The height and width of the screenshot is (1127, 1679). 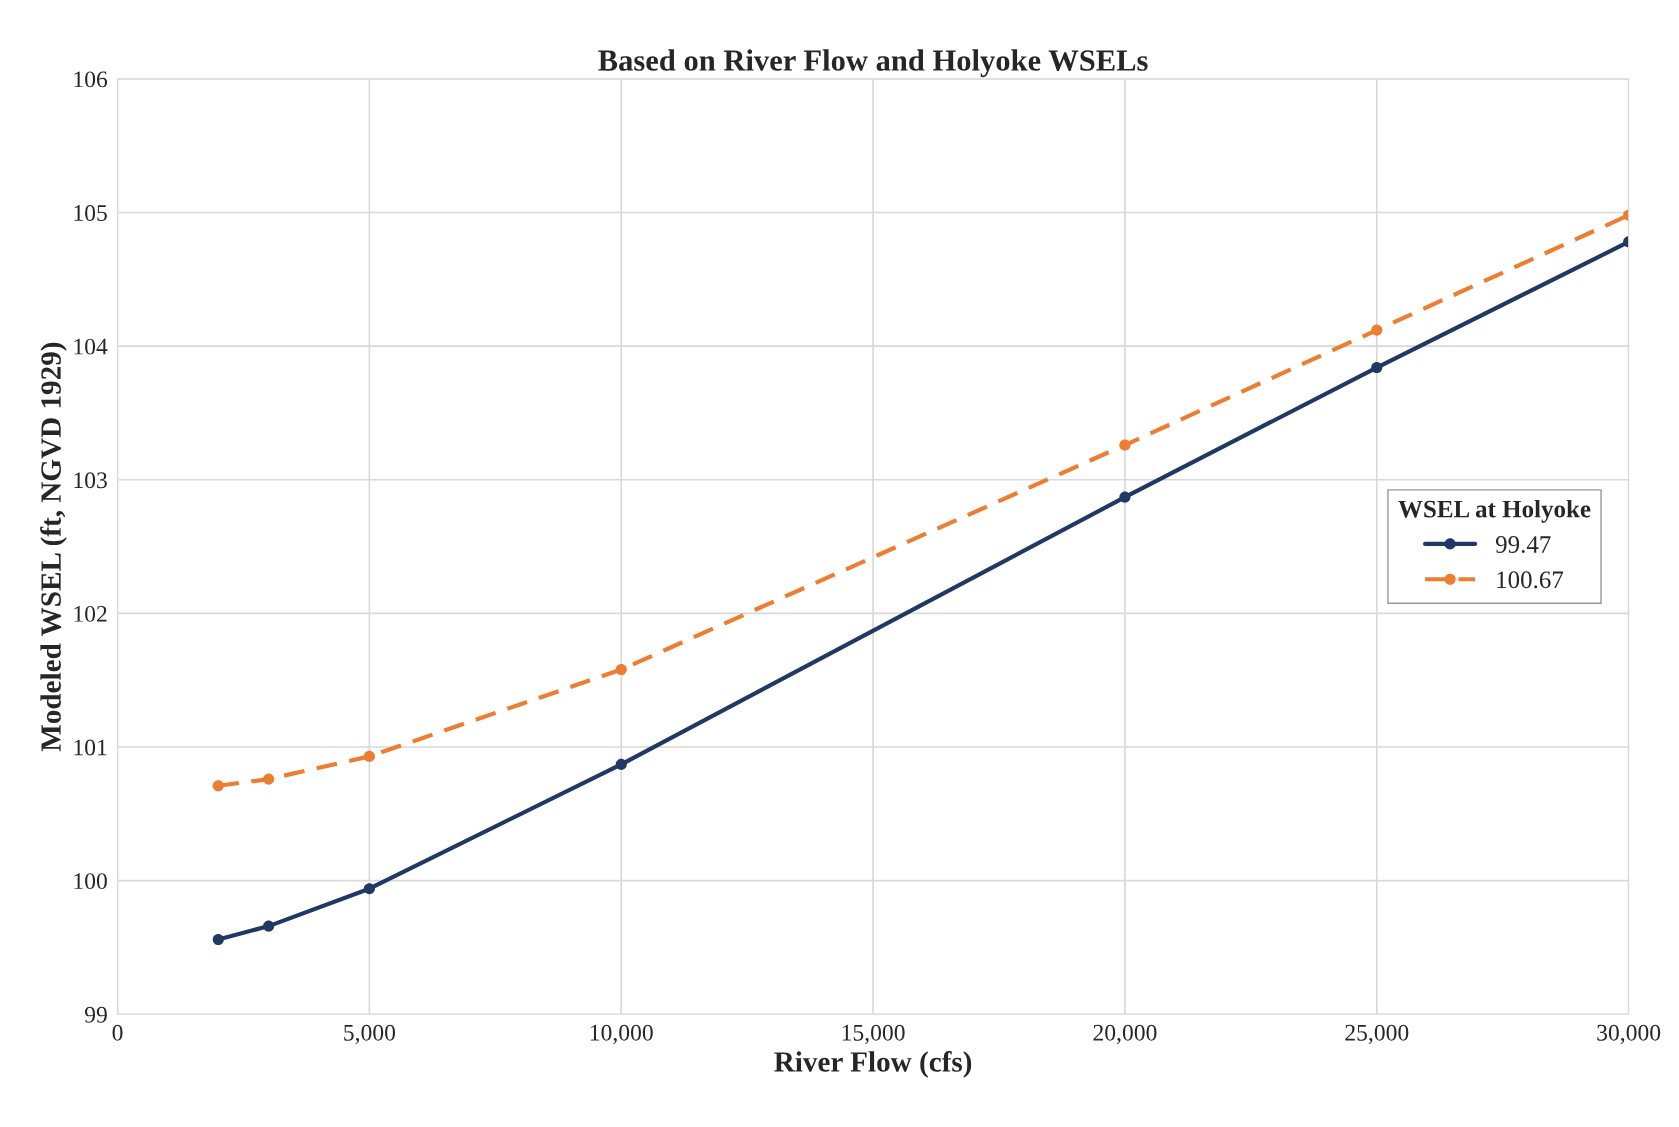 What do you see at coordinates (90, 881) in the screenshot?
I see `y-tick-label: 100` at bounding box center [90, 881].